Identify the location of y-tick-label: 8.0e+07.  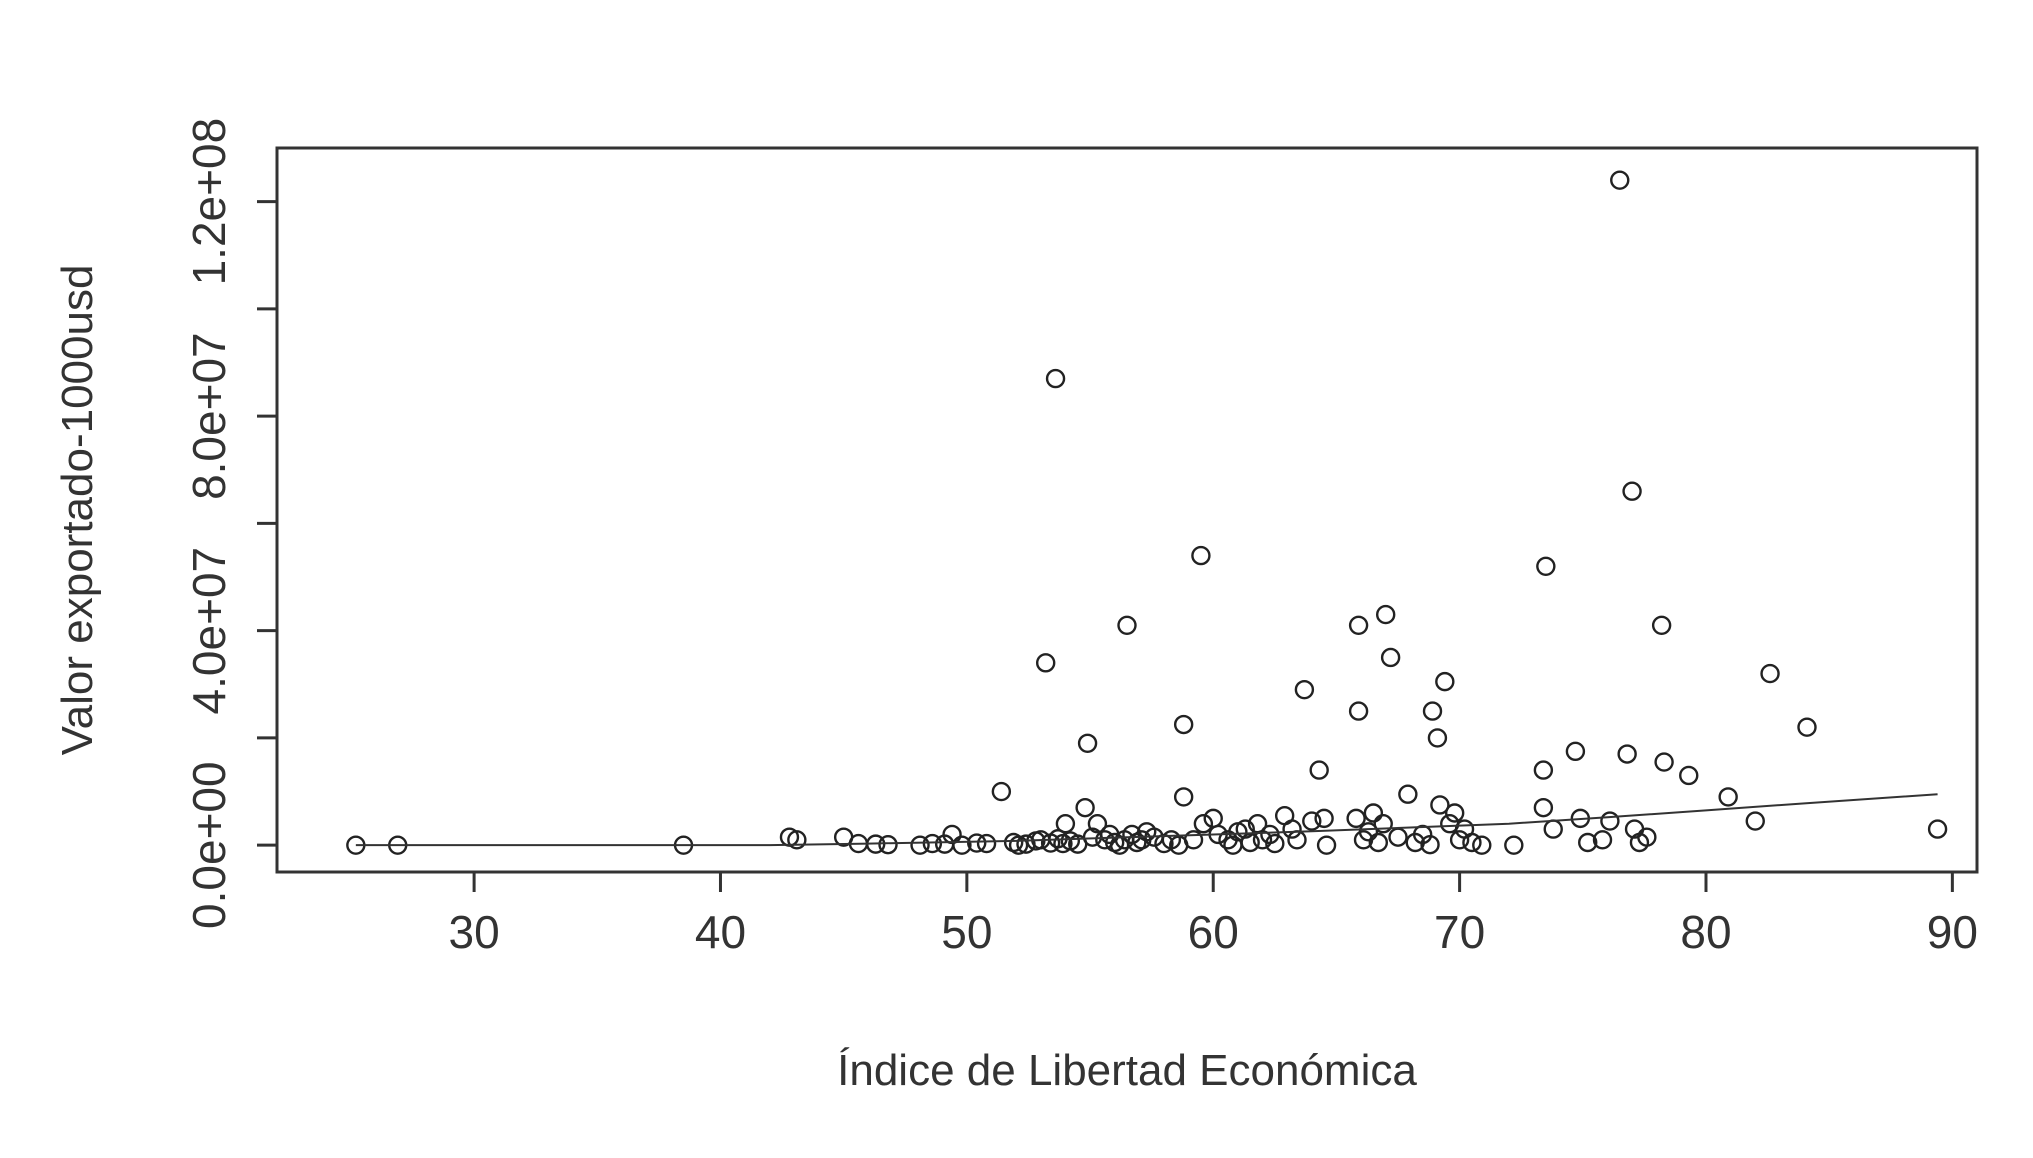
(209, 416).